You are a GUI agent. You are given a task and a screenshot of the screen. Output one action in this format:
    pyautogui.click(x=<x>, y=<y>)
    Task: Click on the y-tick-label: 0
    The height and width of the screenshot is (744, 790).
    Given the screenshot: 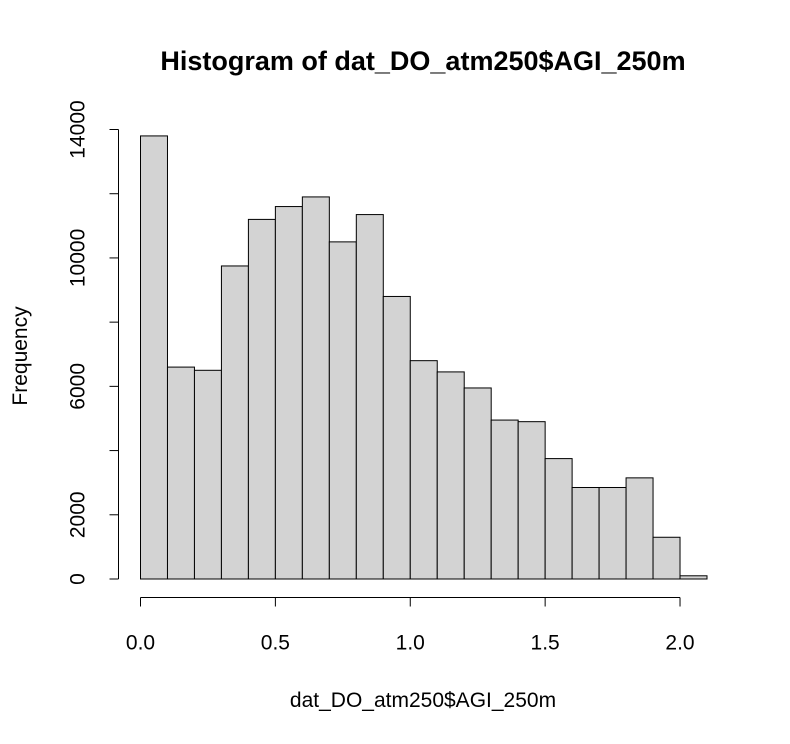 What is the action you would take?
    pyautogui.click(x=78, y=579)
    